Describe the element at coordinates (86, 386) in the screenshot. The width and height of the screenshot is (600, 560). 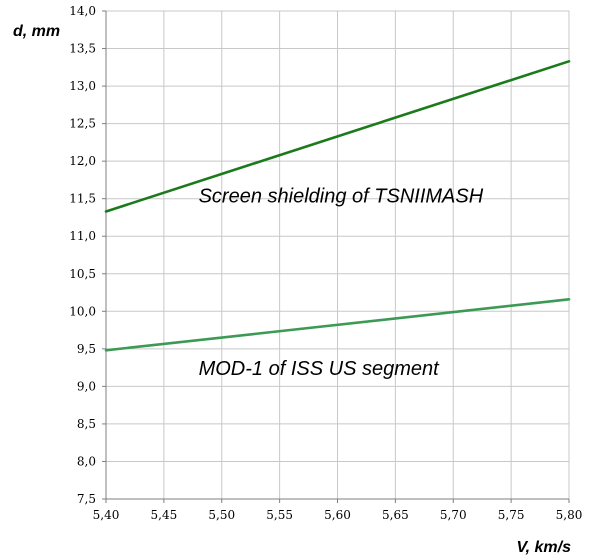
I see `y-tick-label: 9,0` at that location.